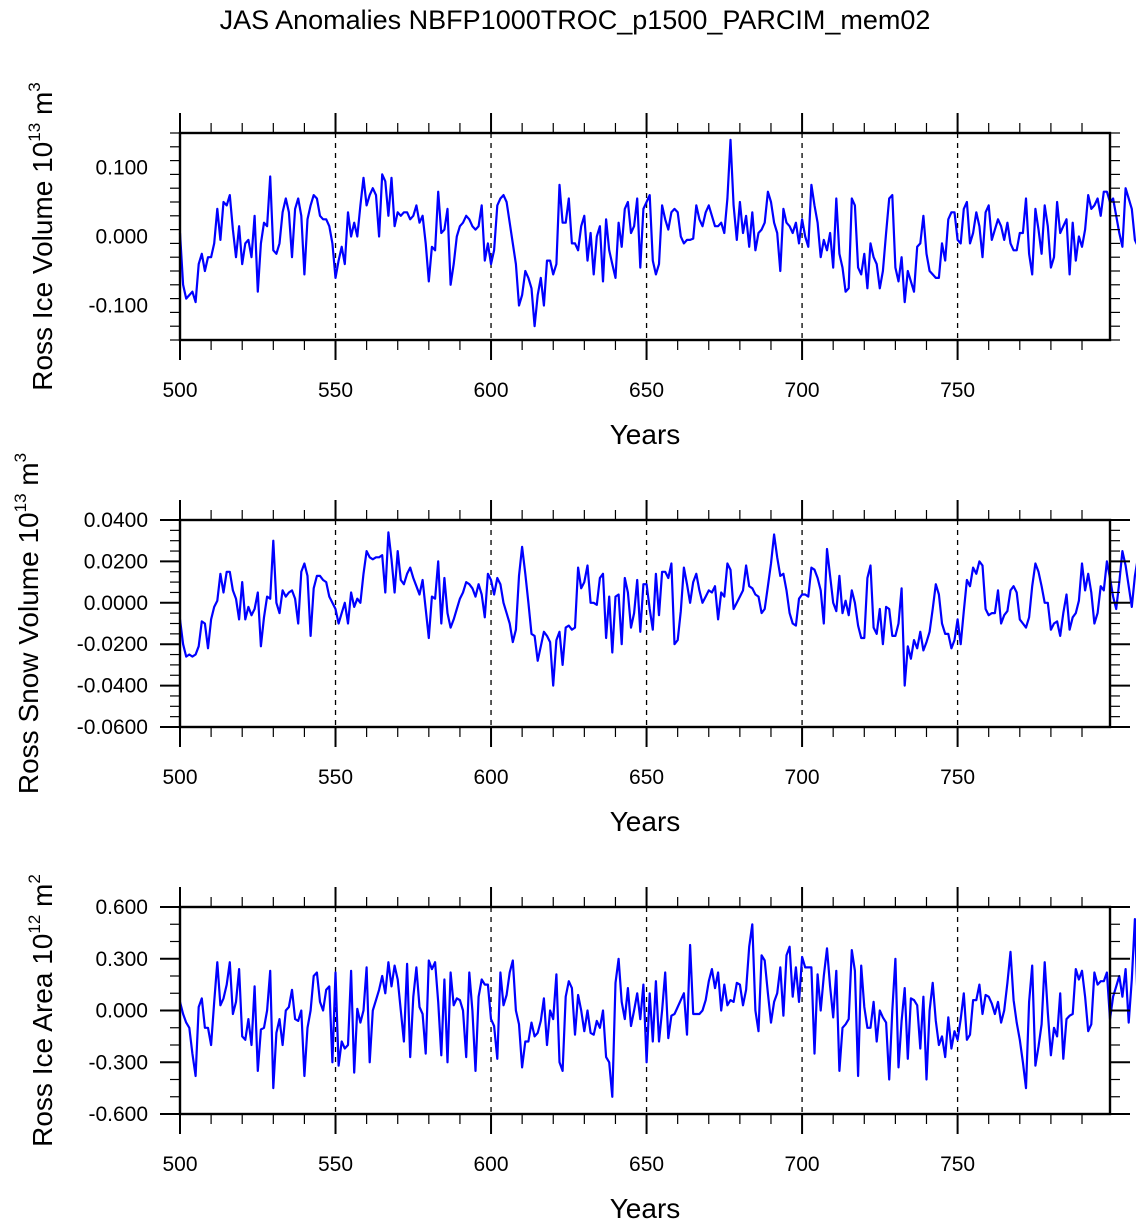  What do you see at coordinates (179, 1164) in the screenshot?
I see `panel-3-x-tick-label: 500` at bounding box center [179, 1164].